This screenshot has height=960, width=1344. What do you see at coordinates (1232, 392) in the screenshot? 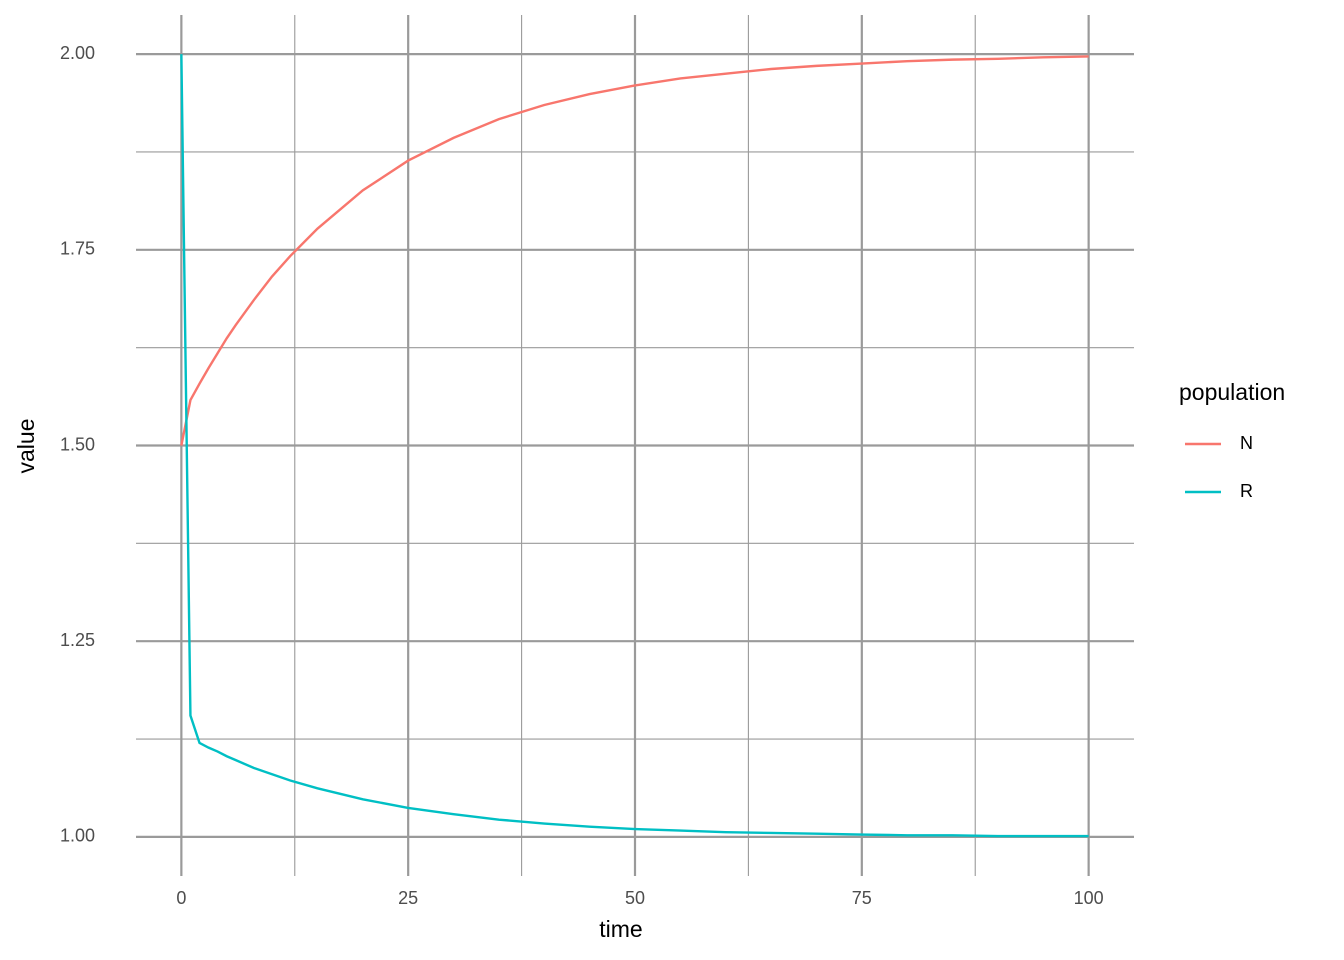
I see `legend-title: population` at bounding box center [1232, 392].